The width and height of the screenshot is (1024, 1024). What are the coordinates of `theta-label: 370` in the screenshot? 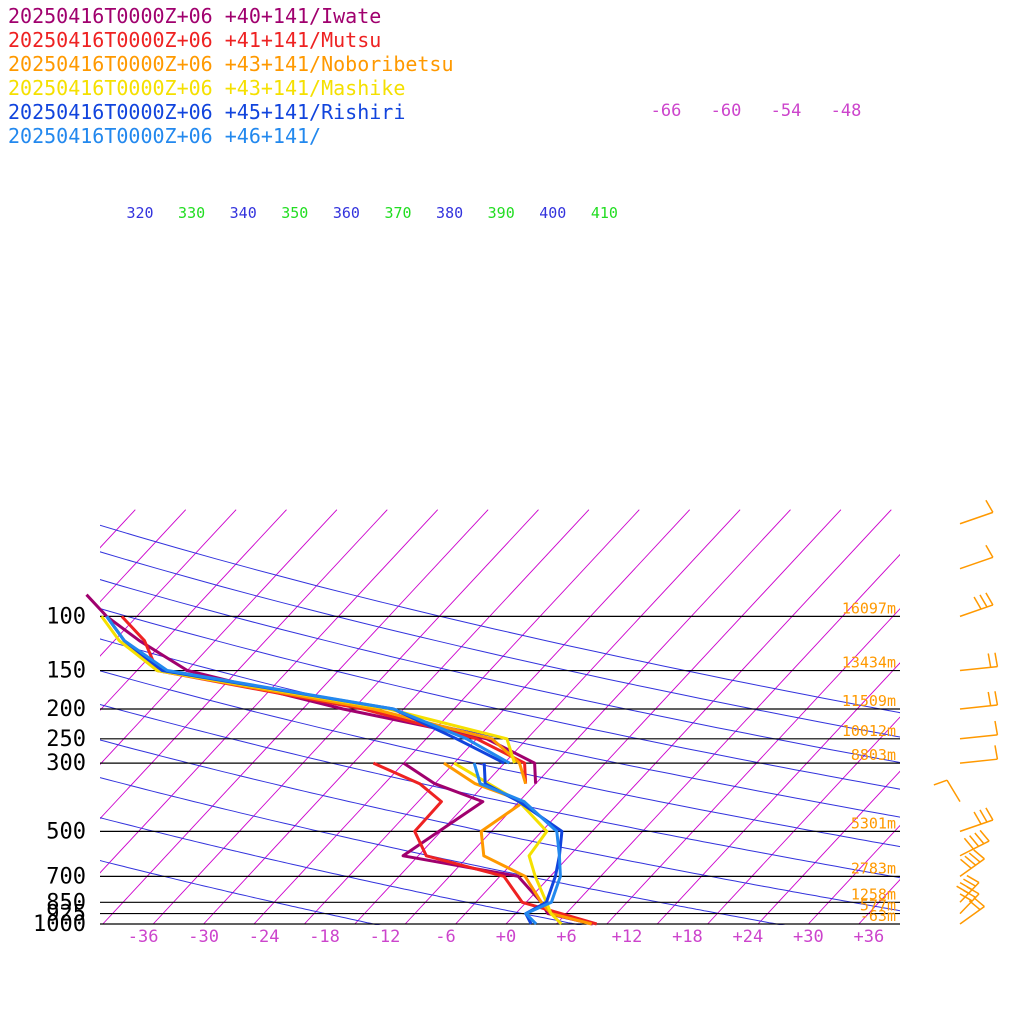 It's located at (397, 213).